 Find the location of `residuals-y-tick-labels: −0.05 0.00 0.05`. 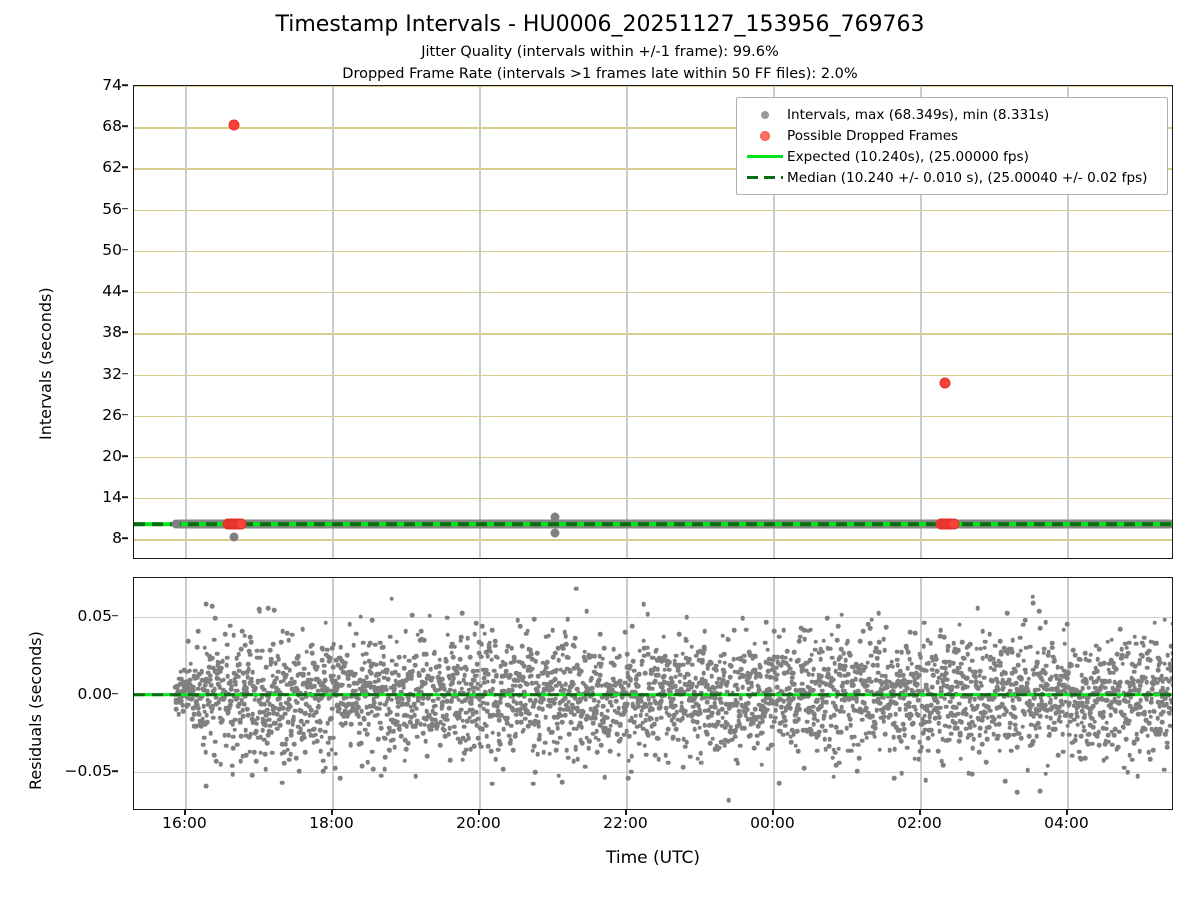

residuals-y-tick-labels: −0.05 0.00 0.05 is located at coordinates (85, 693).